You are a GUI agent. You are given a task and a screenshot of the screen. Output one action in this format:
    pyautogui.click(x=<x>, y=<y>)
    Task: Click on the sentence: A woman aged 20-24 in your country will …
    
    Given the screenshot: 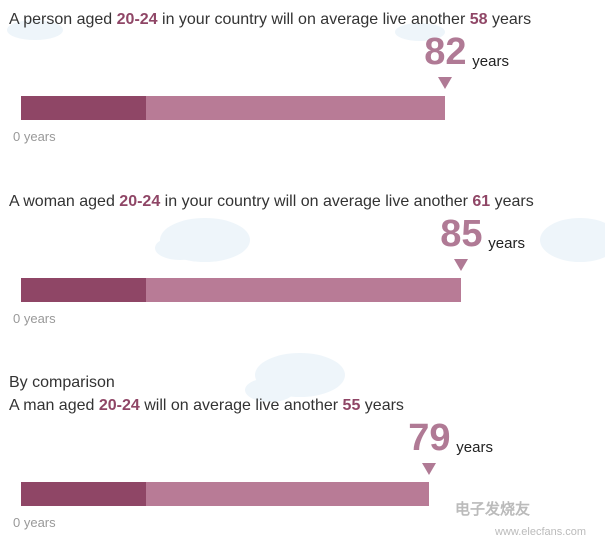 What is the action you would take?
    pyautogui.click(x=271, y=202)
    